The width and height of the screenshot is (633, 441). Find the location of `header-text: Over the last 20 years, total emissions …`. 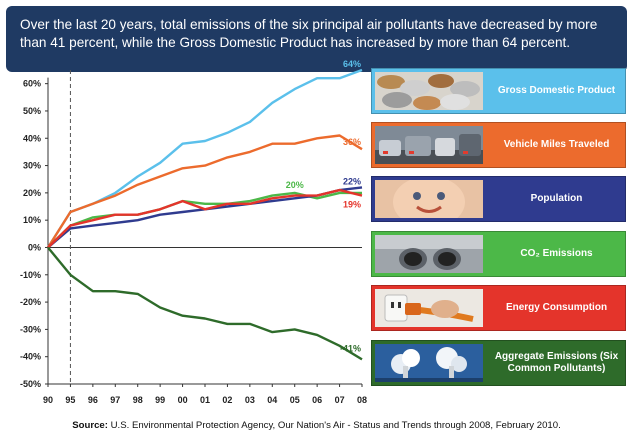

header-text: Over the last 20 years, total emissions … is located at coordinates (309, 33).